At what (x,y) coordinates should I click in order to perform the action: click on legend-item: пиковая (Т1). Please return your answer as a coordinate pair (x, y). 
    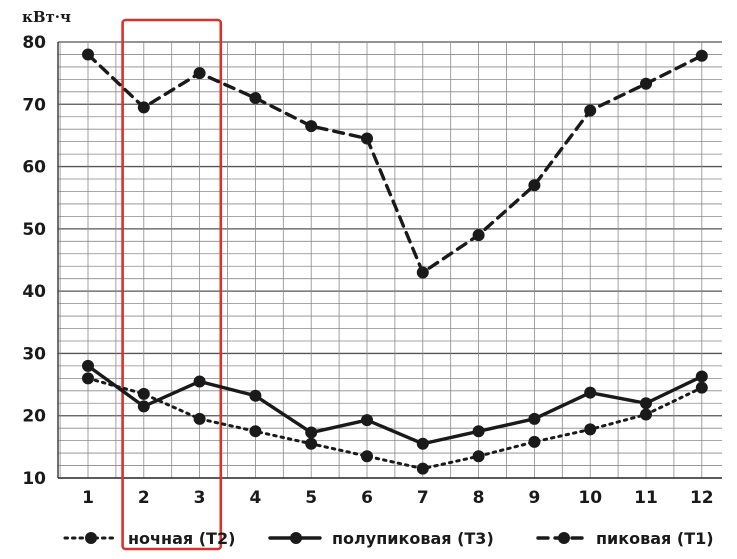
    Looking at the image, I should click on (625, 538).